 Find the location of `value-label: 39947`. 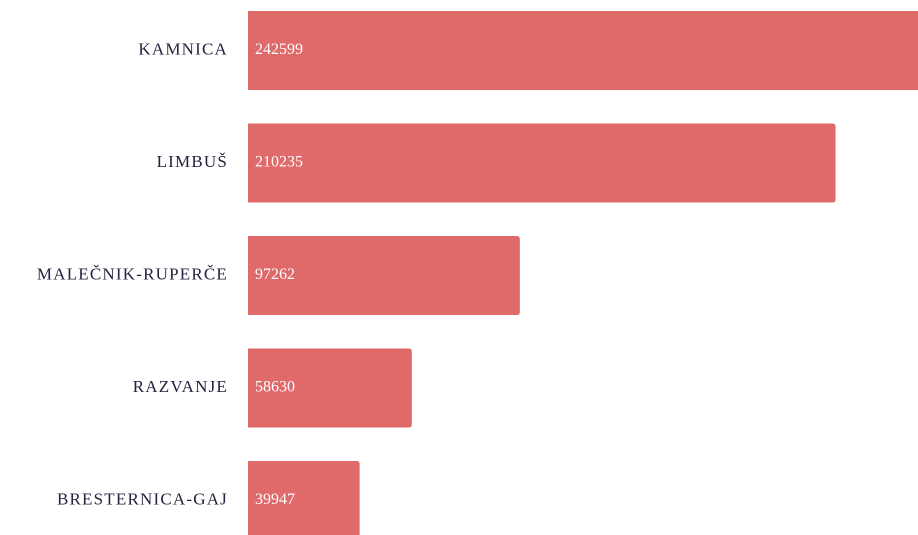

value-label: 39947 is located at coordinates (275, 499).